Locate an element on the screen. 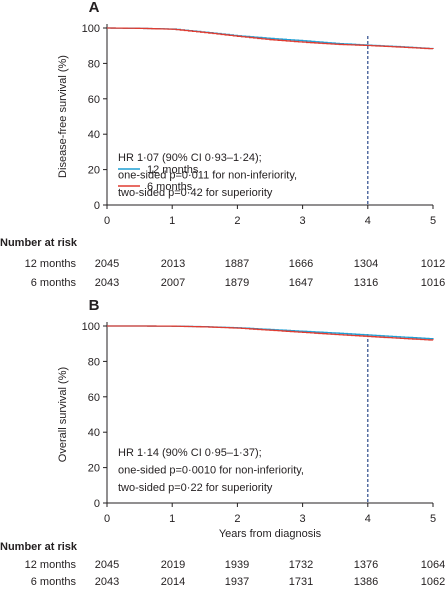 The width and height of the screenshot is (447, 589). risk-count: 2013 is located at coordinates (173, 264).